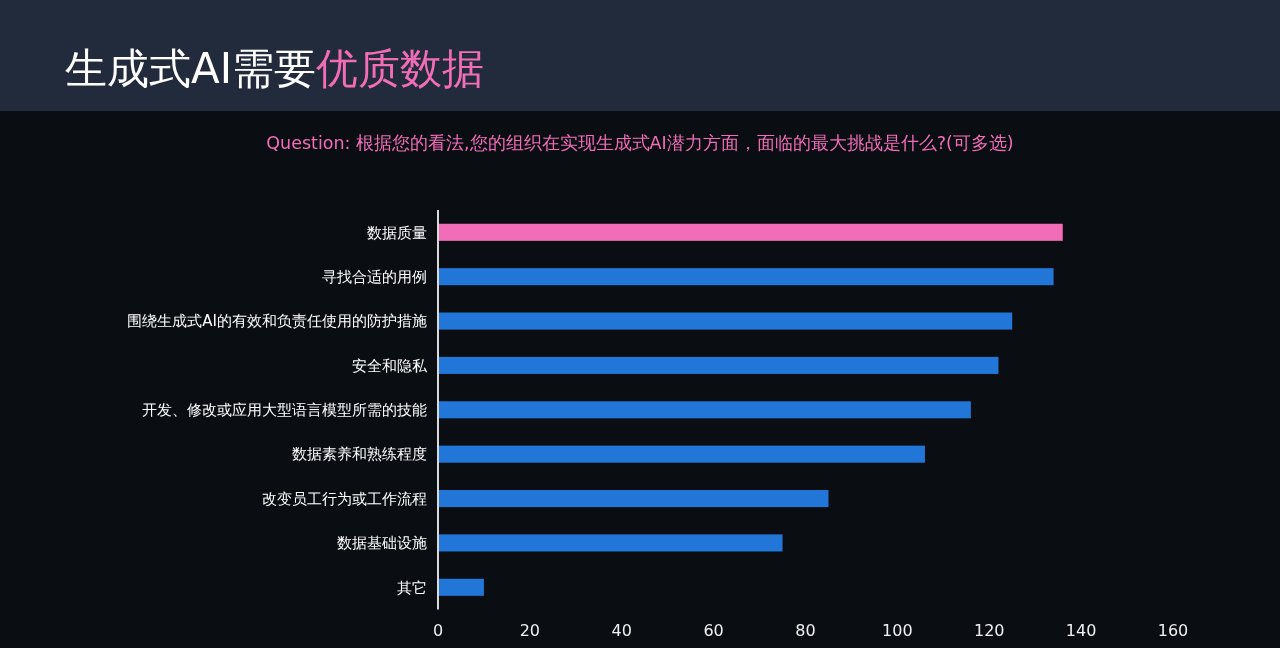 The width and height of the screenshot is (1280, 648). What do you see at coordinates (344, 498) in the screenshot?
I see `y-tick-label: 改变员工行为或工作流程` at bounding box center [344, 498].